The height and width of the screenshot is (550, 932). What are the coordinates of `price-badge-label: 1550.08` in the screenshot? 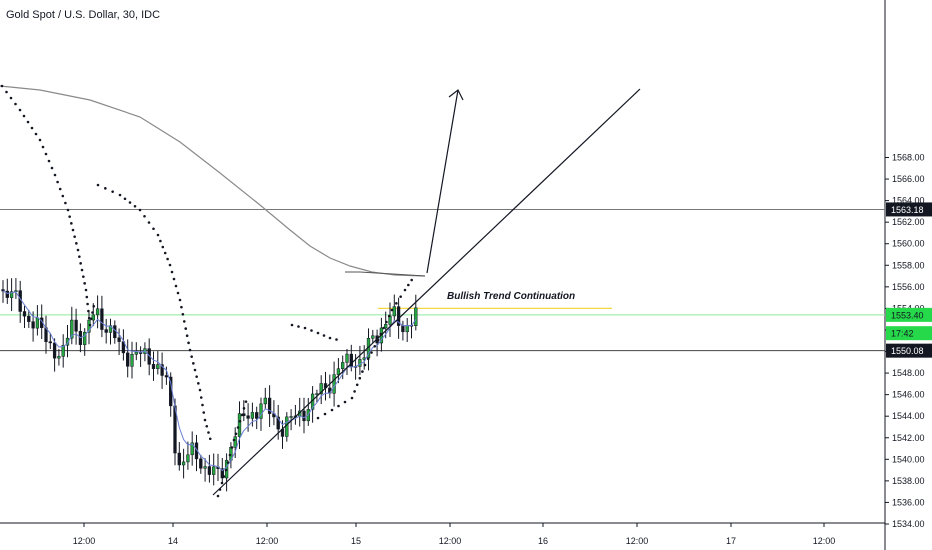 It's located at (907, 351).